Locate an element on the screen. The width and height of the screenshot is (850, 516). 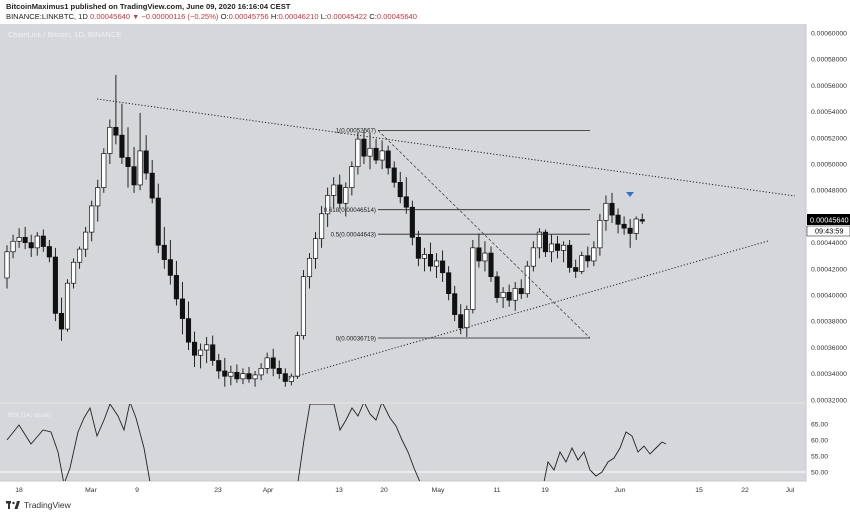
rsi-tick-label: 65.00 is located at coordinates (819, 425).